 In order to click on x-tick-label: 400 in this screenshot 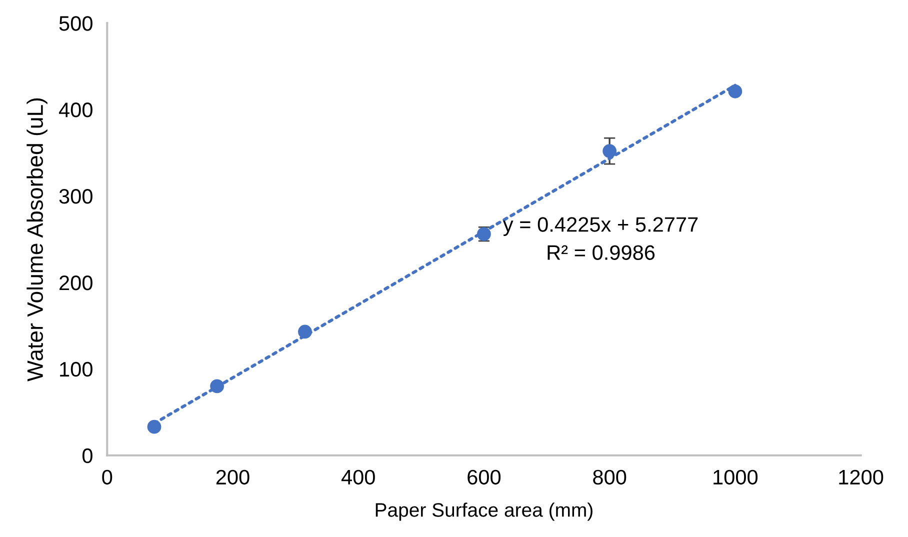, I will do `click(358, 477)`.